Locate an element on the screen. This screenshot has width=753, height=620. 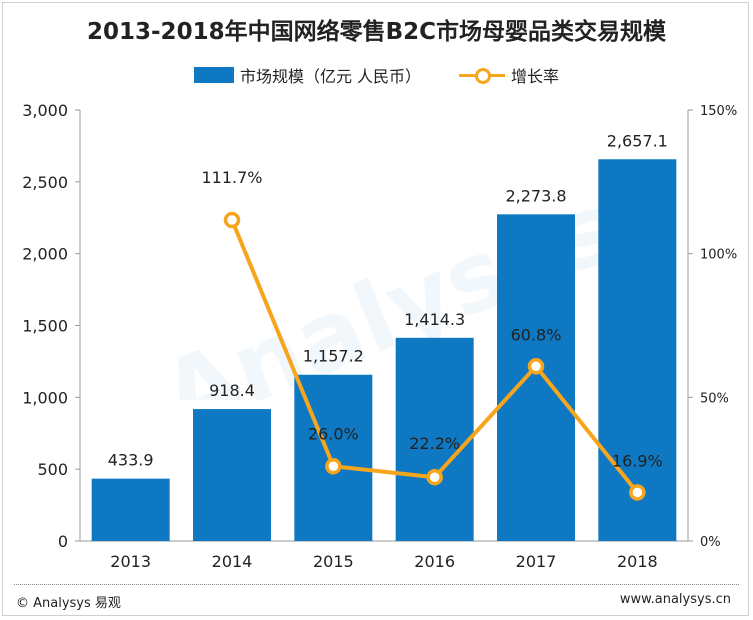
y-left-tick-label: 1,000 is located at coordinates (45, 397).